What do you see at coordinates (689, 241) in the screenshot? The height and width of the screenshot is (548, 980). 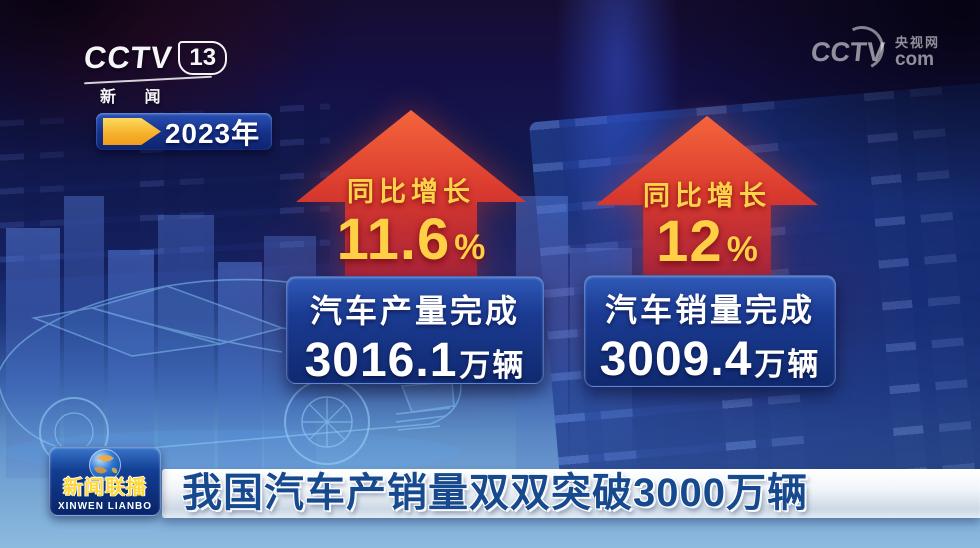 I see `growth-number: 12` at bounding box center [689, 241].